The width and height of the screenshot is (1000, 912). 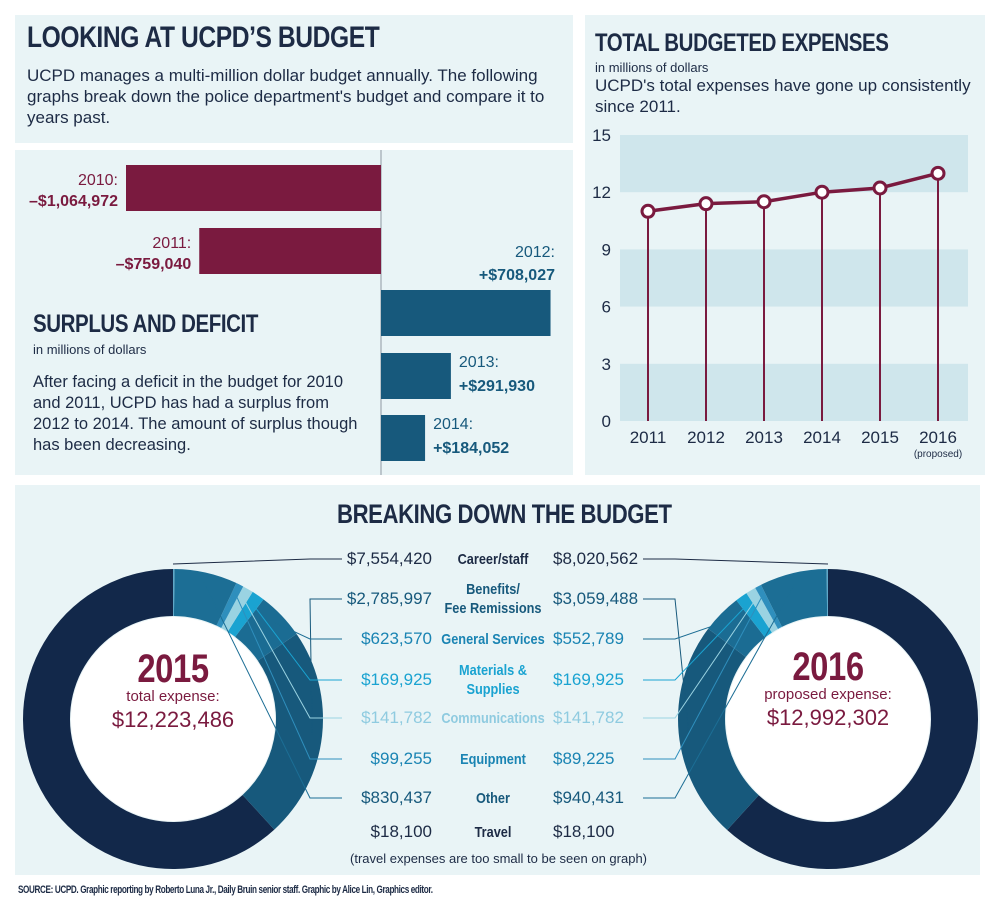 What do you see at coordinates (706, 204) in the screenshot?
I see `data-point-2012` at bounding box center [706, 204].